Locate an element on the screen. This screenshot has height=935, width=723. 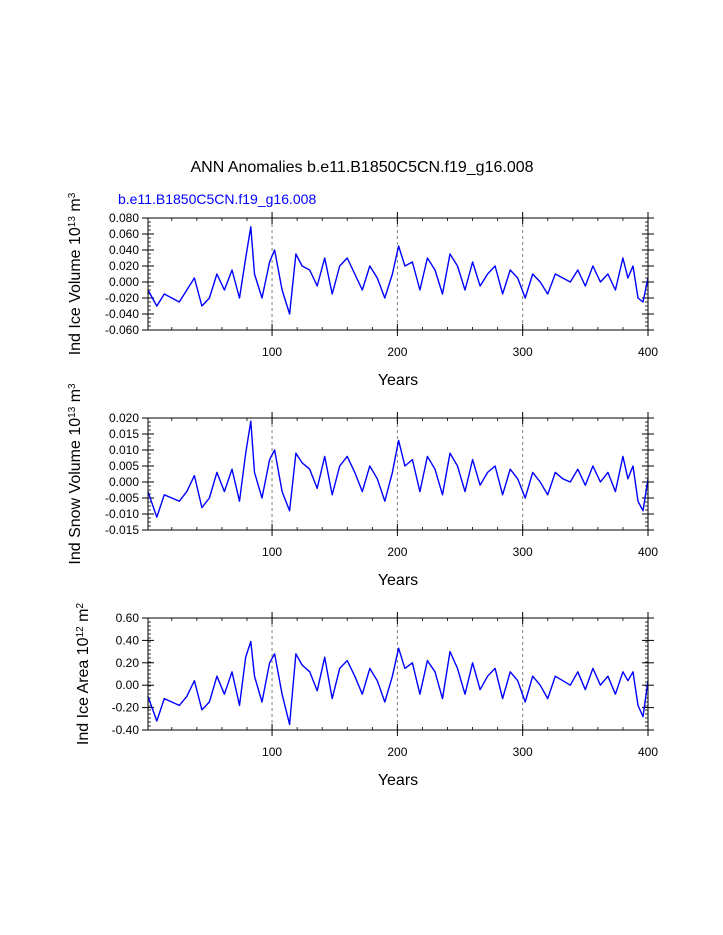
y-axis-label: Ind Ice Volume 1013 m3 is located at coordinates (76, 273).